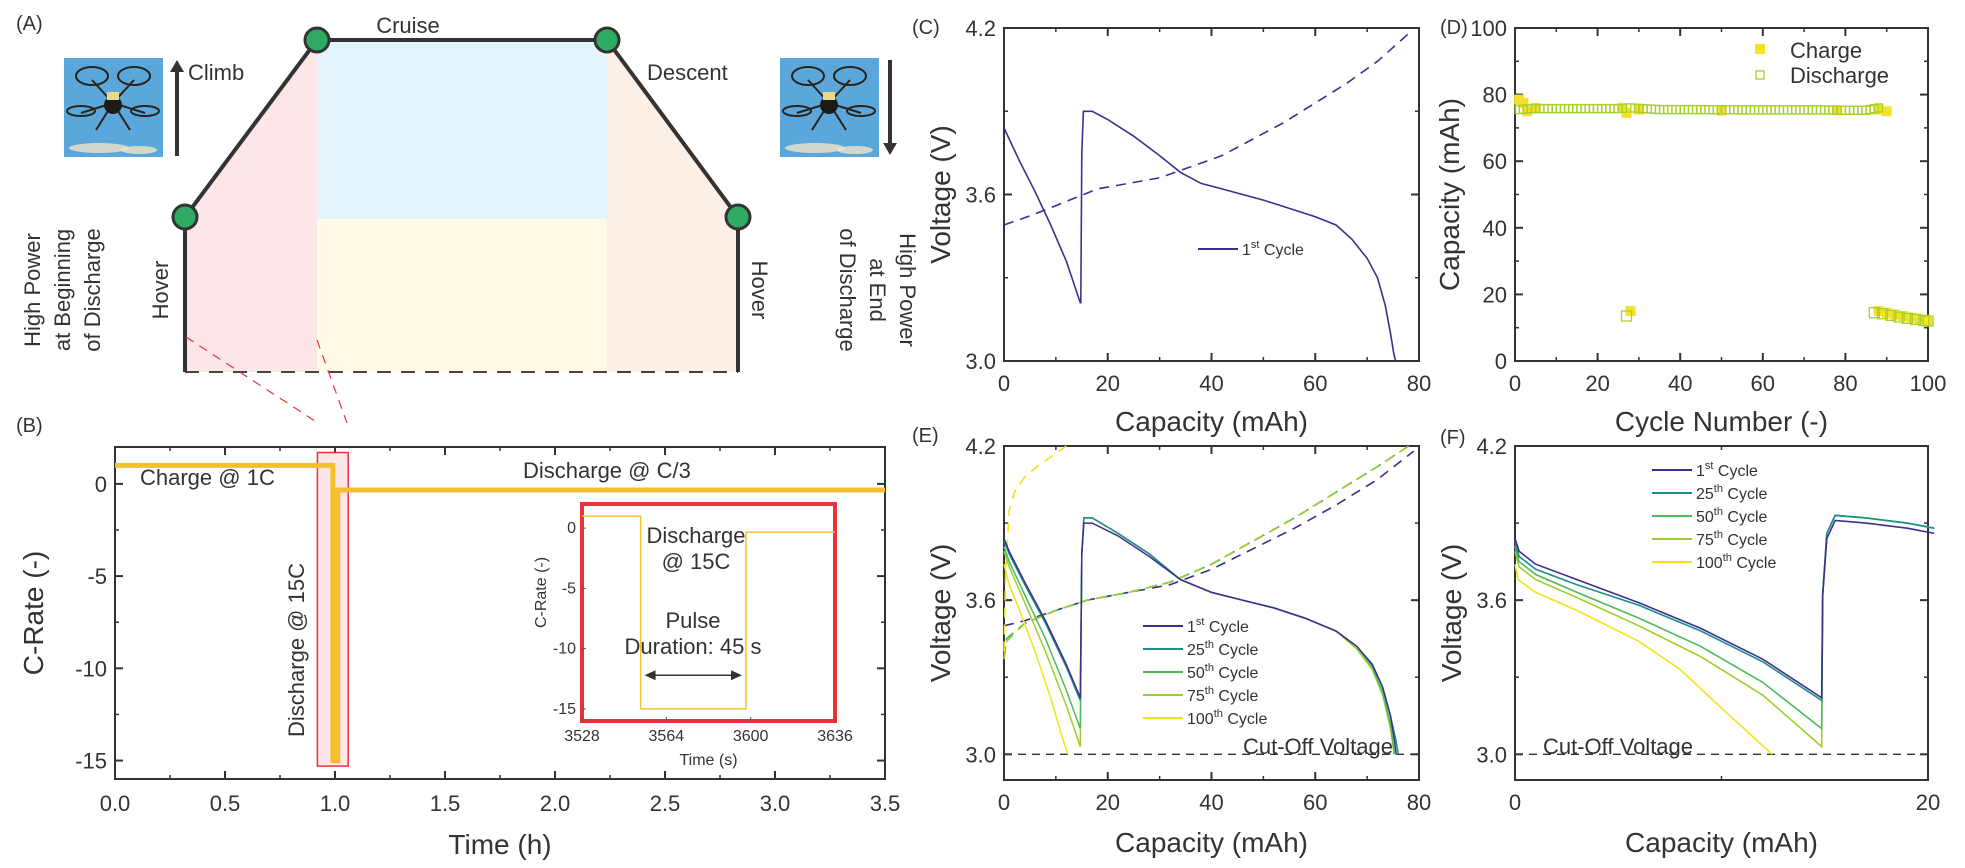  I want to click on cutoff-voltage-label: Cut-Off Voltage, so click(1318, 746).